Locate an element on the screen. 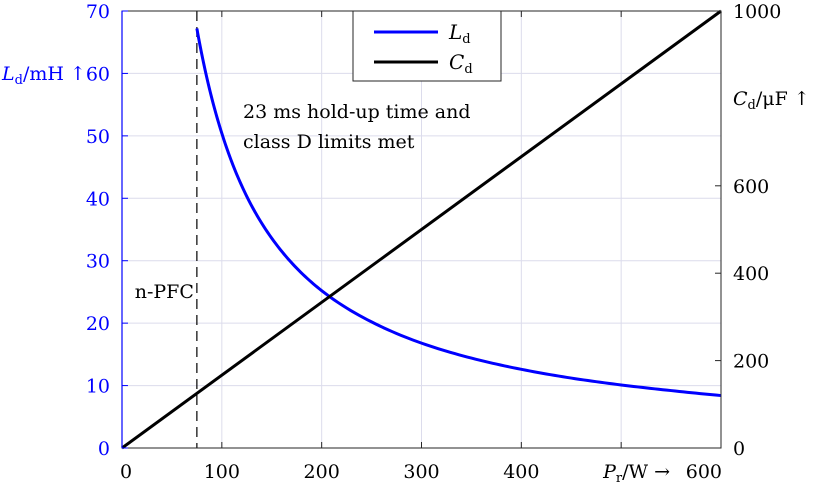 The height and width of the screenshot is (489, 830). annotations: 23 ms hold-up time and class D limits met is located at coordinates (357, 127).